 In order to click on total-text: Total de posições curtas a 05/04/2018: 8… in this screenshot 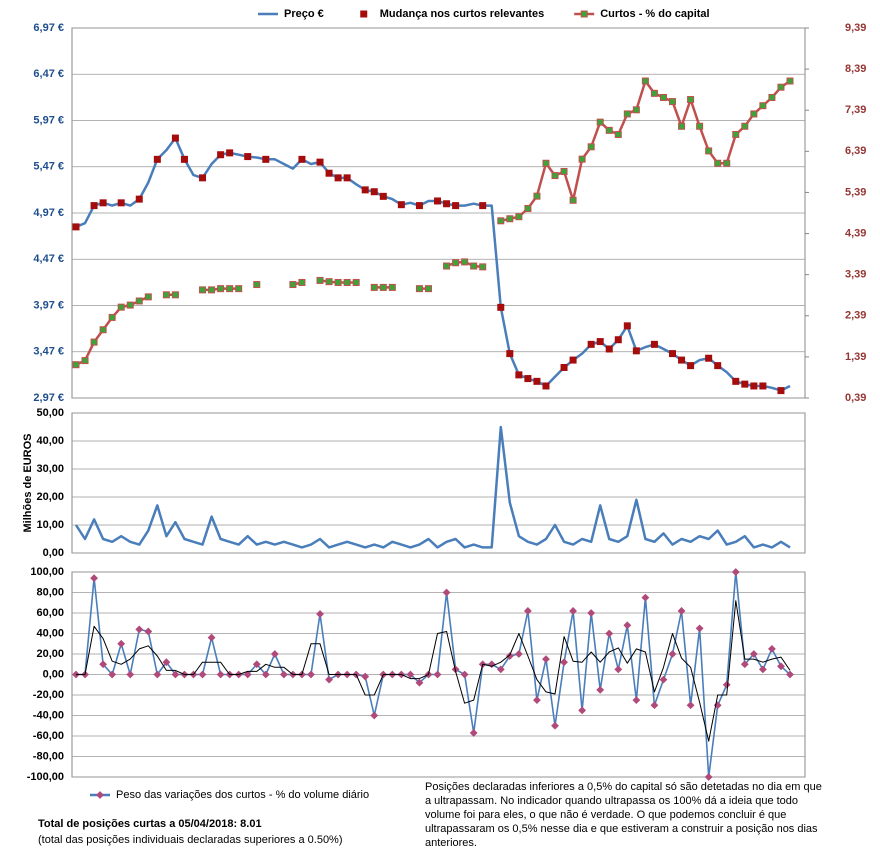, I will do `click(150, 824)`.